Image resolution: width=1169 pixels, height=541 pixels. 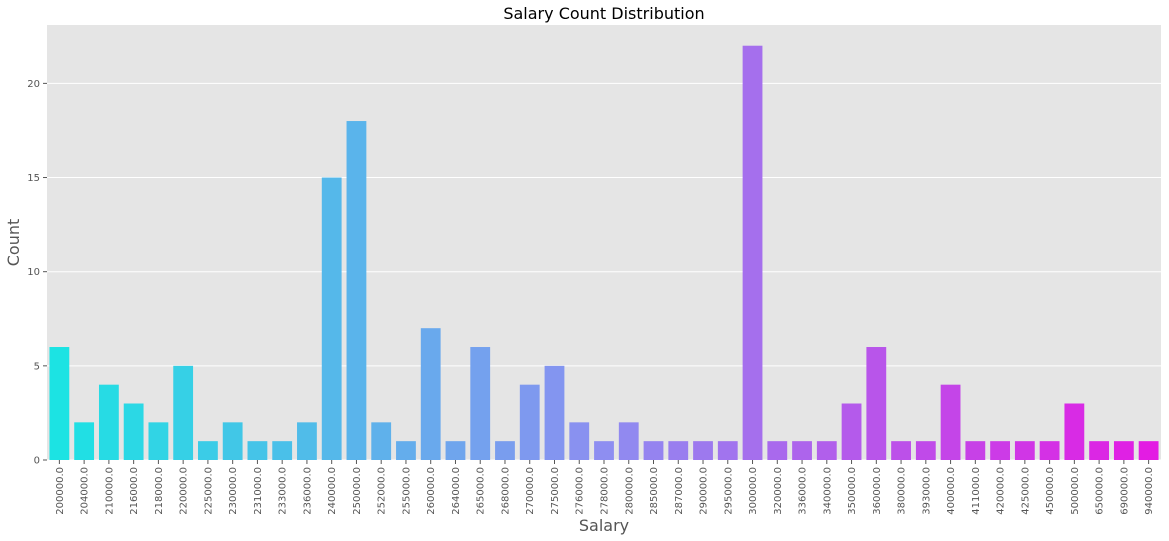 I want to click on x-tick-label: 260000.0, so click(x=431, y=491).